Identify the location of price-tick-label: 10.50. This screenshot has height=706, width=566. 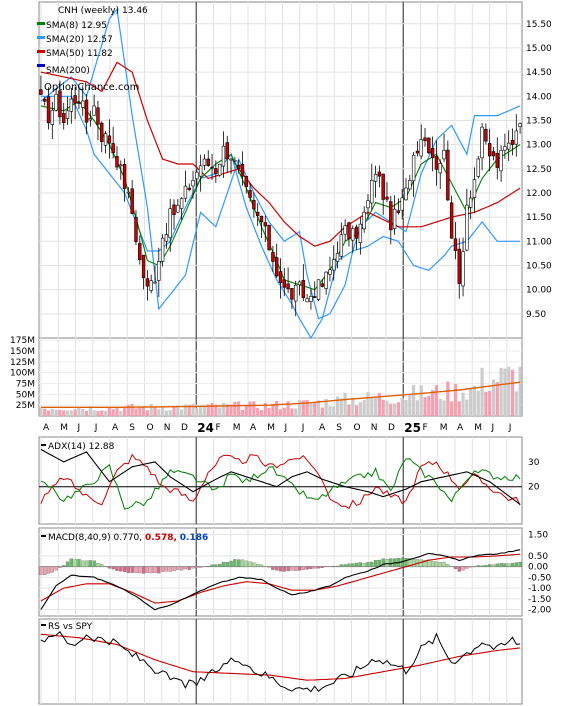
(539, 266).